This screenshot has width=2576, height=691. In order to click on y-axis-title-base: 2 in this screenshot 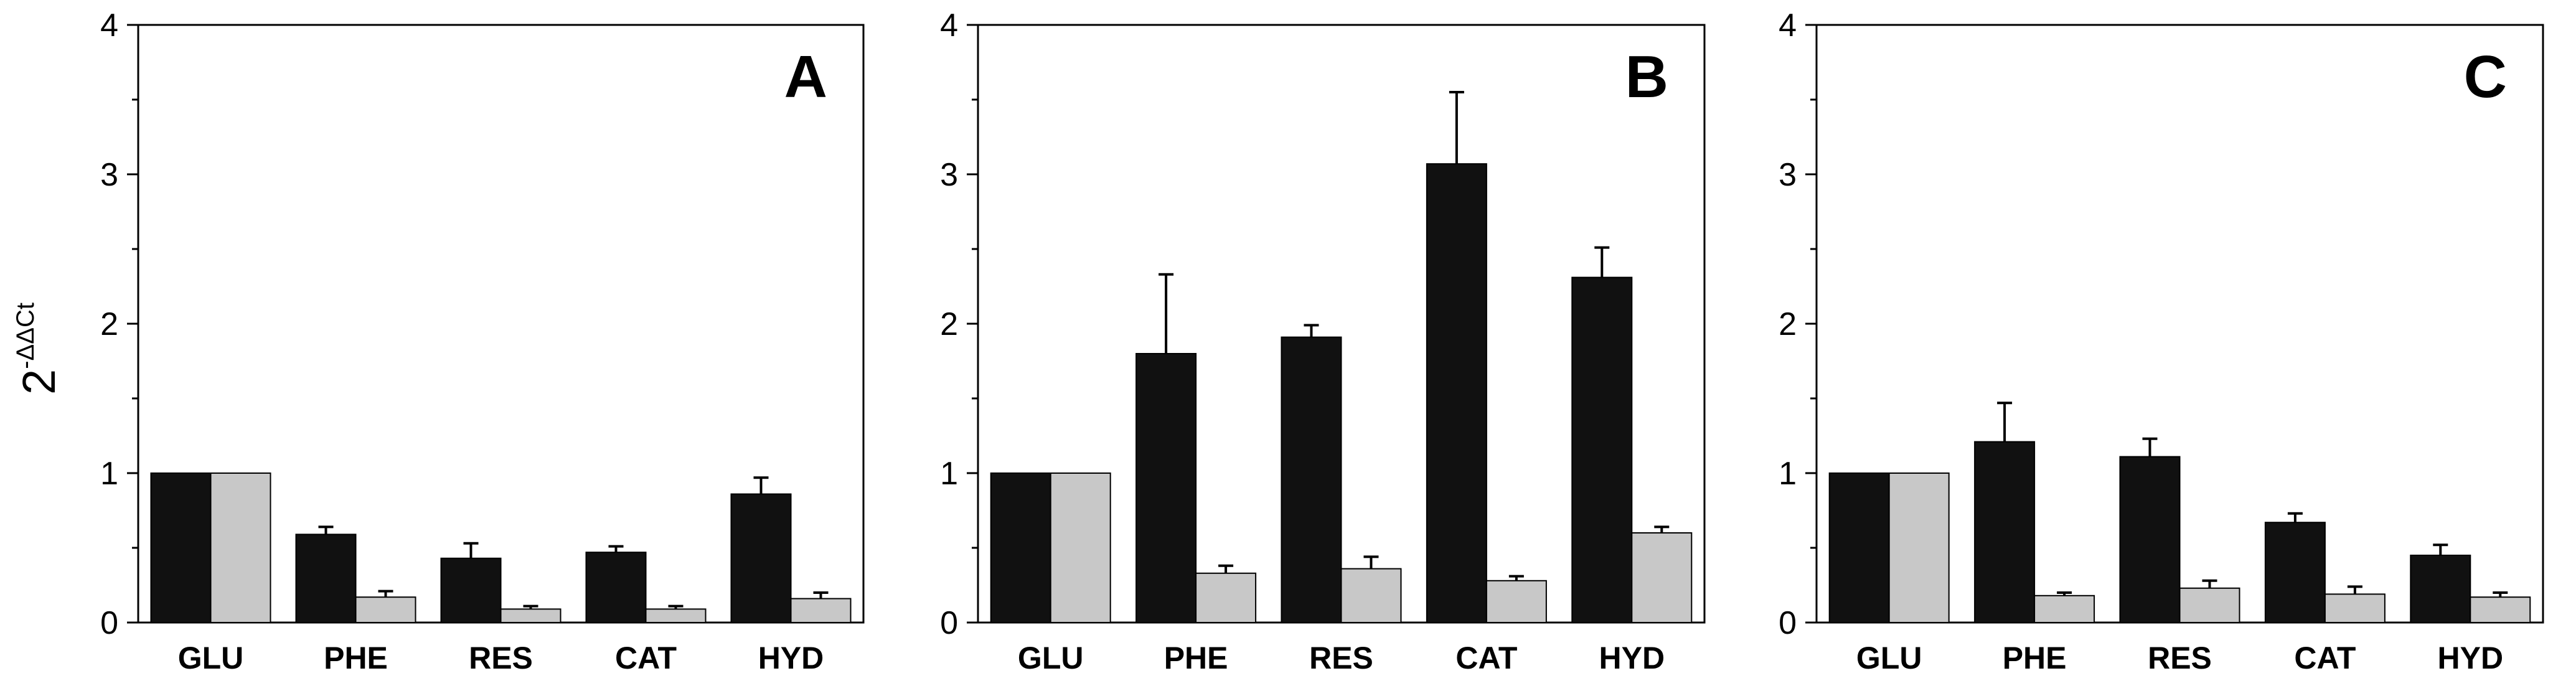, I will do `click(39, 382)`.